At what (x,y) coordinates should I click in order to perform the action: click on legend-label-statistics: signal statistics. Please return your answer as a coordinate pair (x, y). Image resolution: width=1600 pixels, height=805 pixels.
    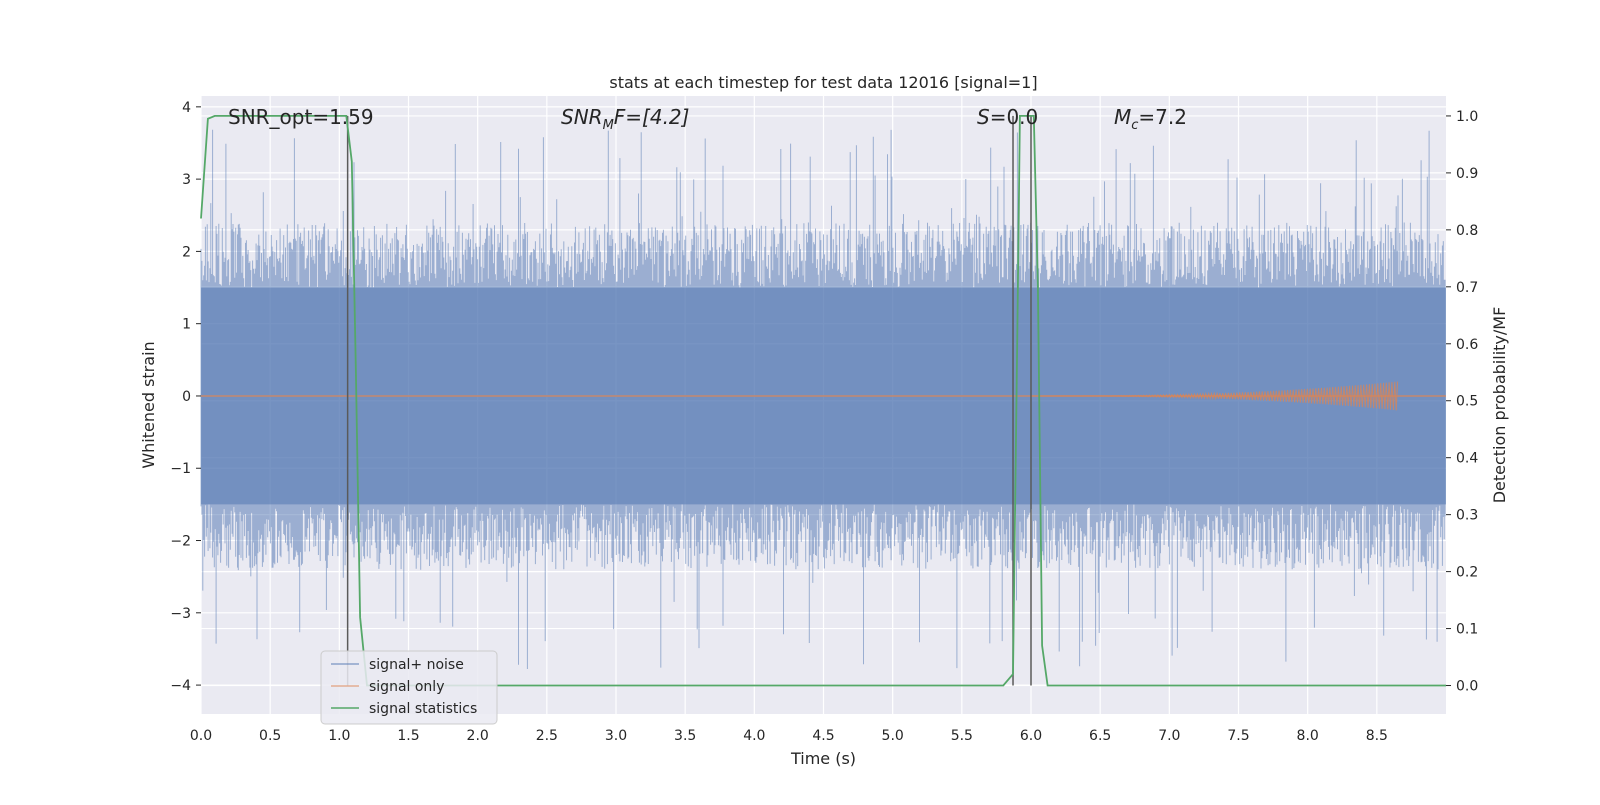
    Looking at the image, I should click on (423, 709).